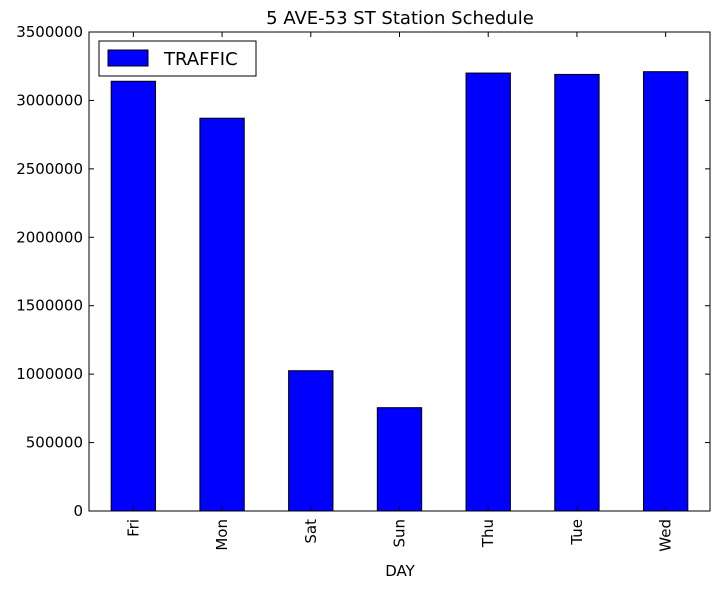 The width and height of the screenshot is (719, 589). Describe the element at coordinates (400, 571) in the screenshot. I see `x-axis-label: DAY` at that location.